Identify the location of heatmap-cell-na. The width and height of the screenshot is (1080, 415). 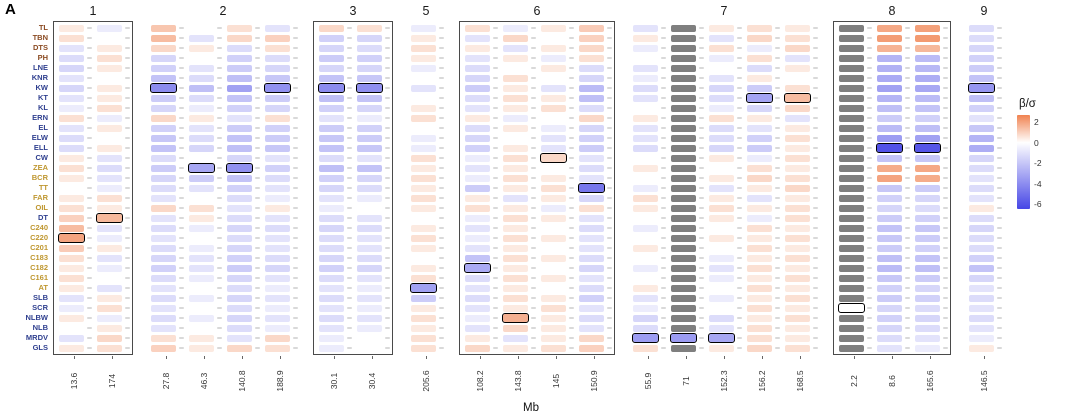
(683, 268).